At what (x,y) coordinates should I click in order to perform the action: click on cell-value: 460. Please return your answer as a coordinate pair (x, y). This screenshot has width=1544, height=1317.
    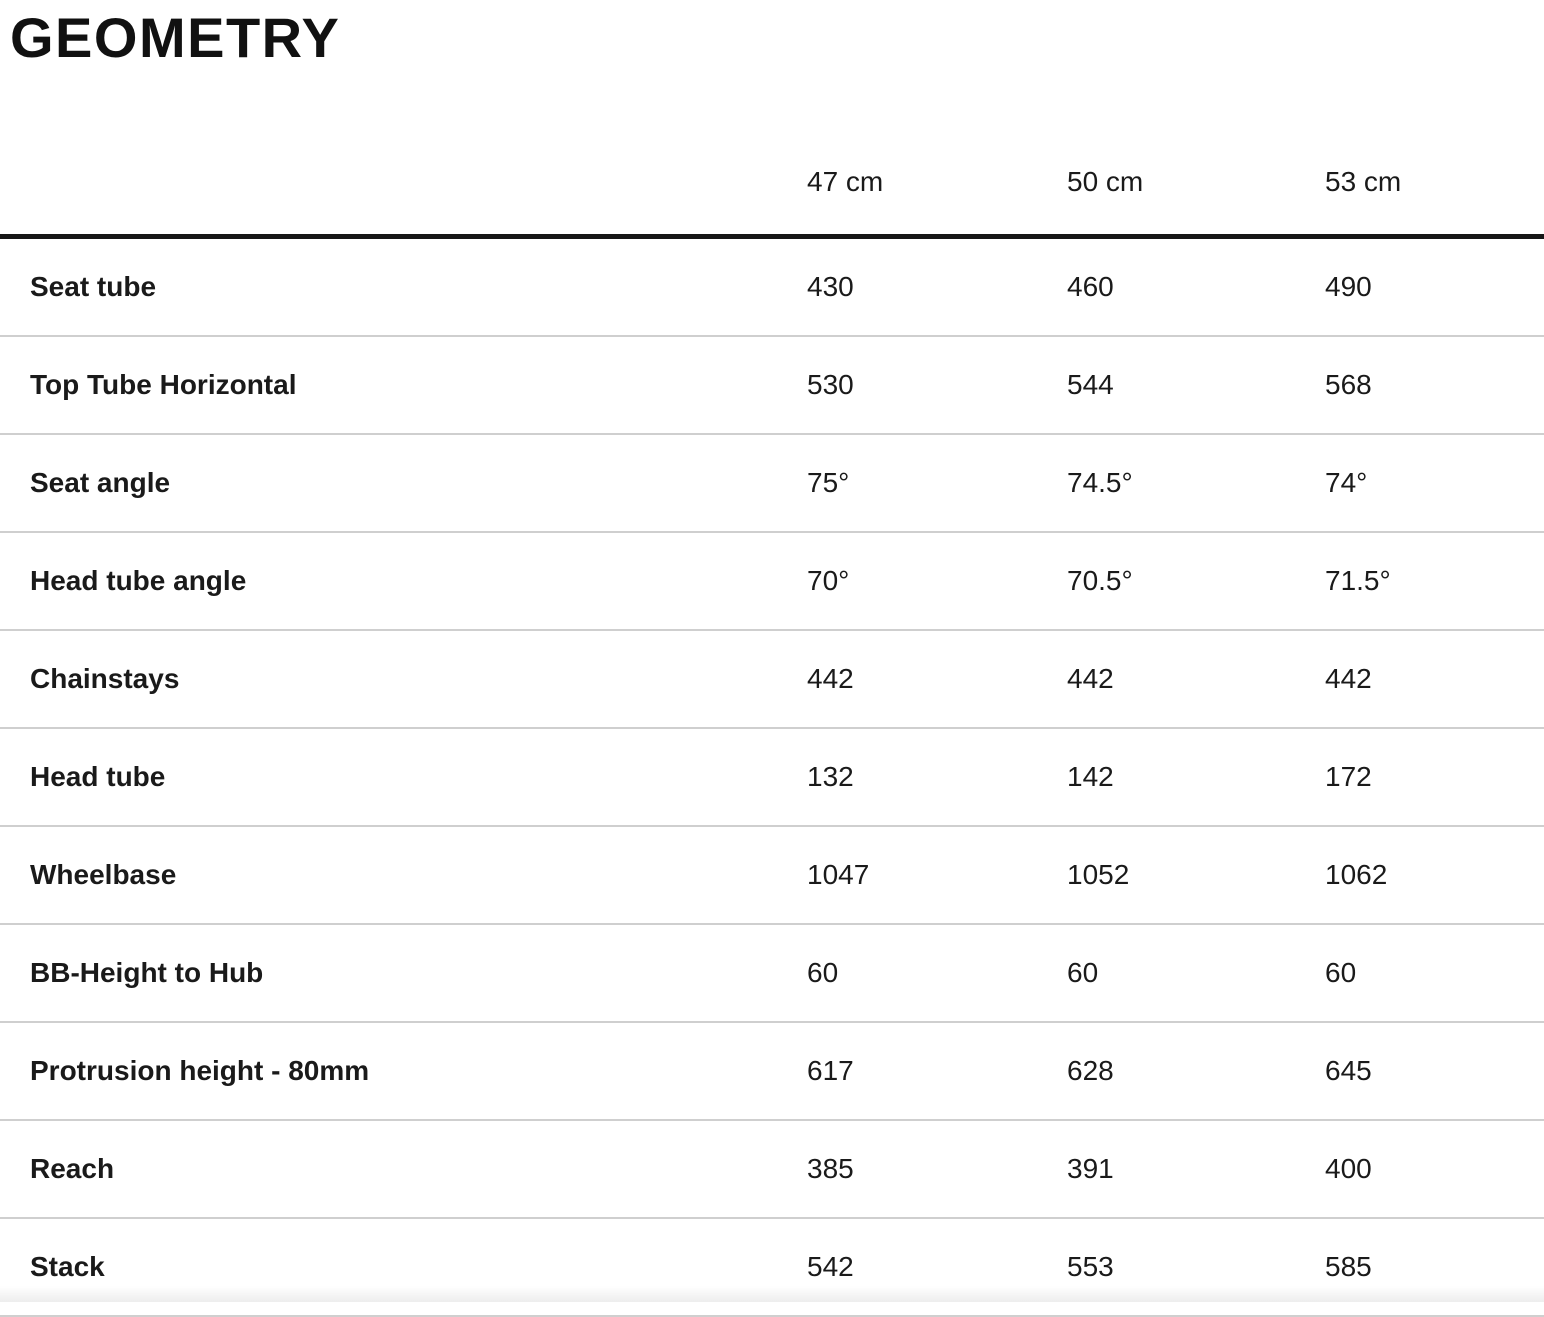
    Looking at the image, I should click on (1090, 287).